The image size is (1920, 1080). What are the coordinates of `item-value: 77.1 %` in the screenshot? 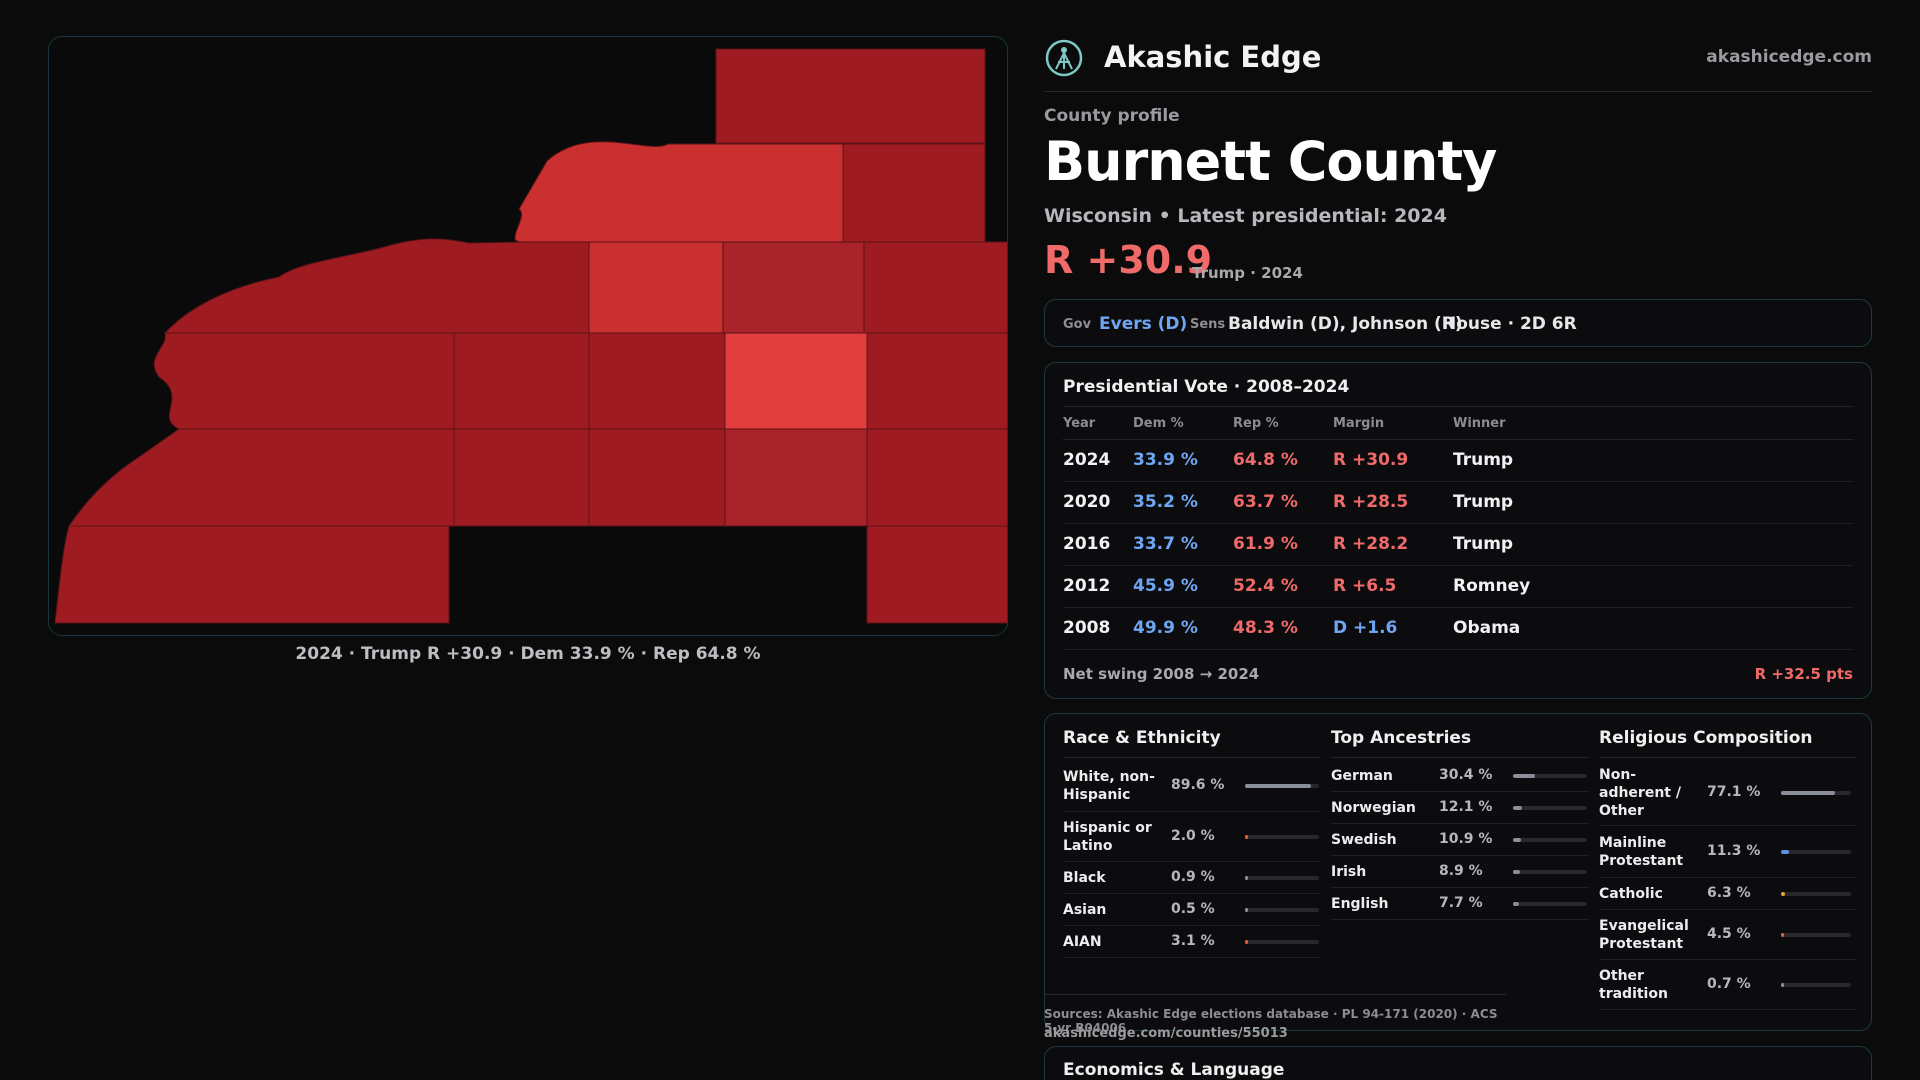 It's located at (1734, 792).